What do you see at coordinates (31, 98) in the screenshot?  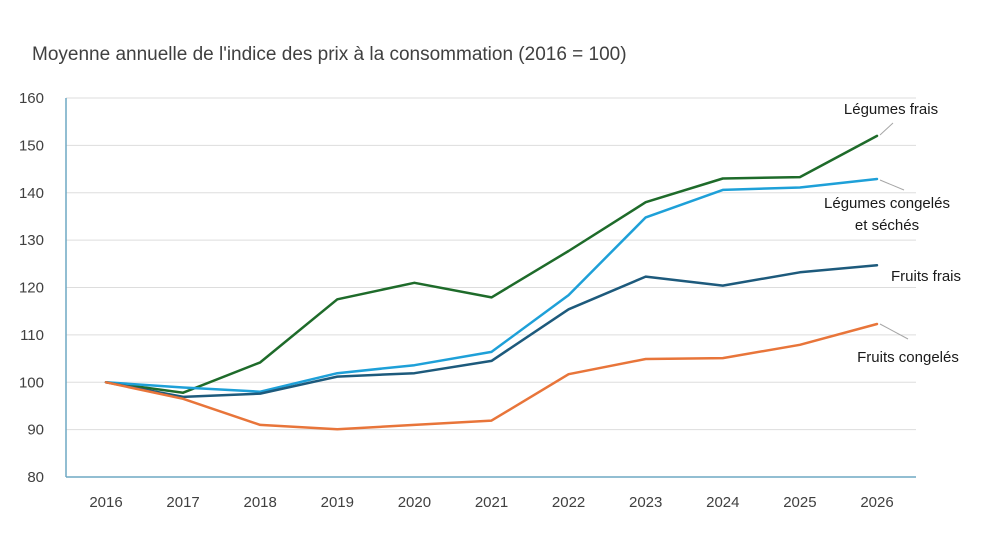 I see `y-tick-label: 160` at bounding box center [31, 98].